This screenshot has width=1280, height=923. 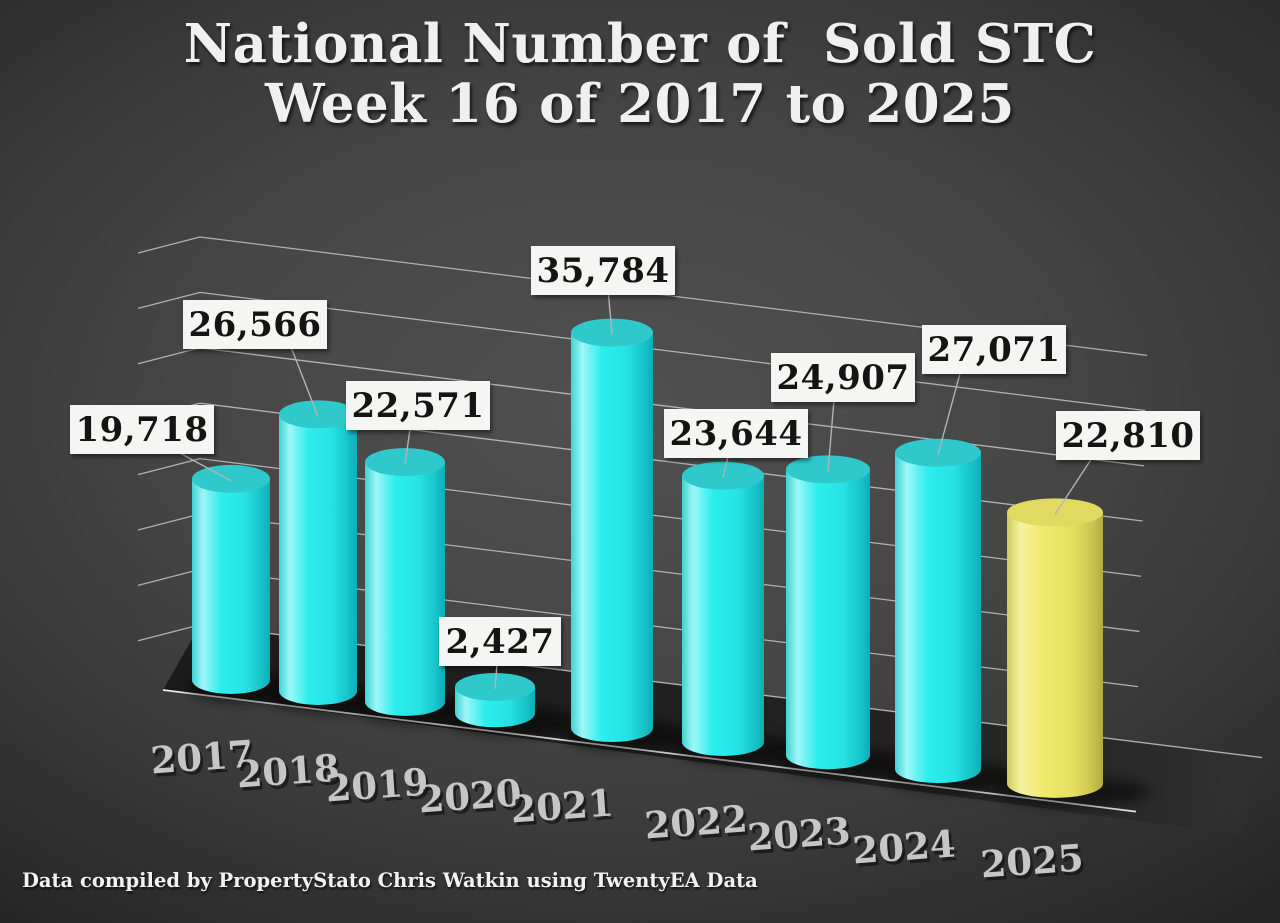 What do you see at coordinates (470, 795) in the screenshot?
I see `year-label-2020: 2020` at bounding box center [470, 795].